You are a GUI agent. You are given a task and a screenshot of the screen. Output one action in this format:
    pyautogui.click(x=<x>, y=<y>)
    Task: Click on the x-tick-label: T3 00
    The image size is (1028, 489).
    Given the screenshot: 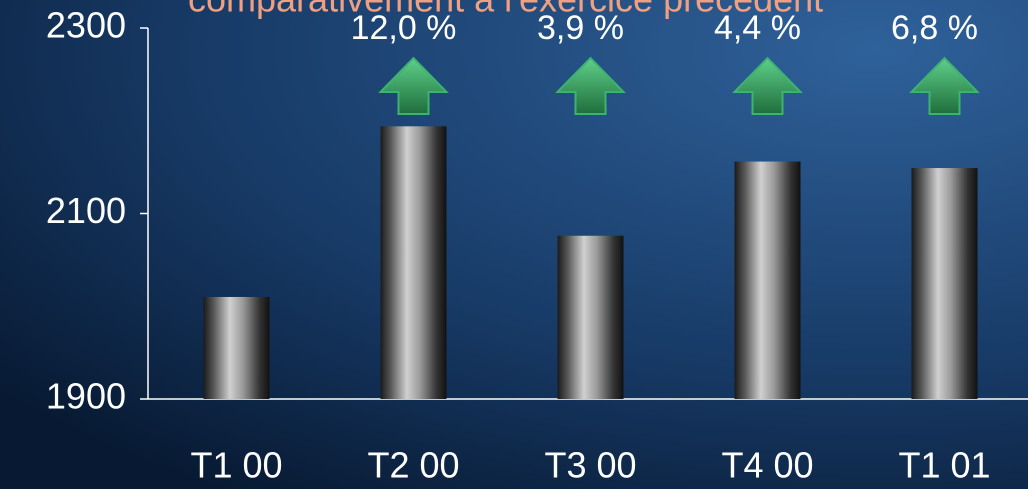 What is the action you would take?
    pyautogui.click(x=590, y=465)
    